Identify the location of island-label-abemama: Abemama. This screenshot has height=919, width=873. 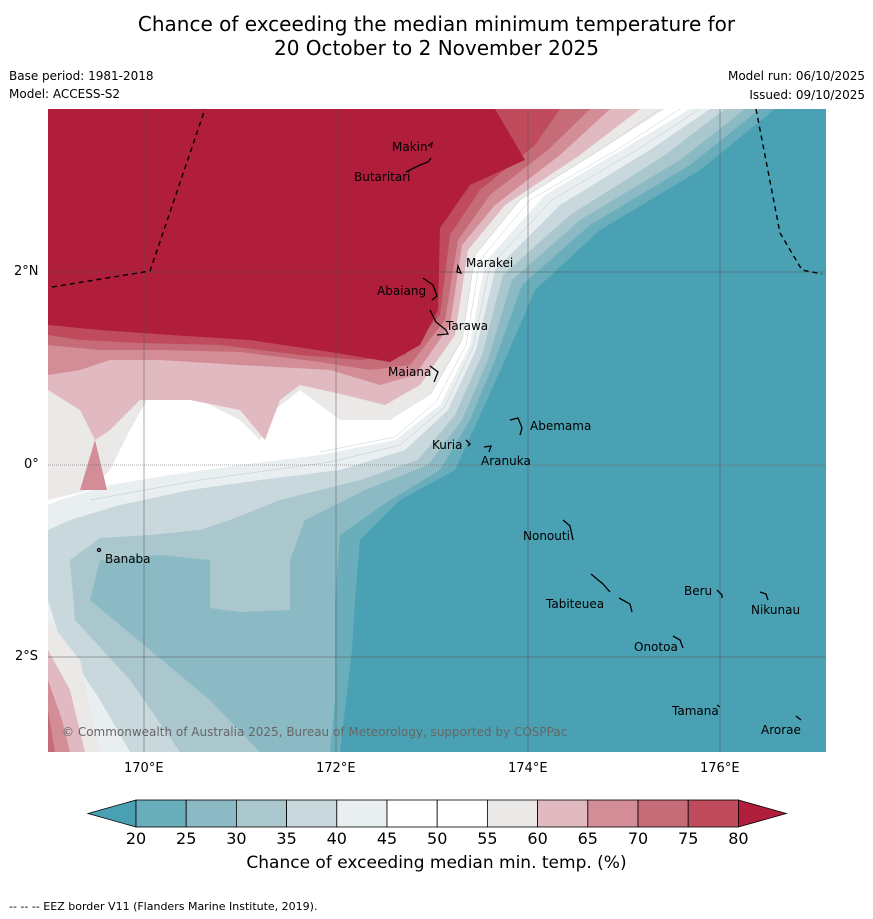
(560, 426).